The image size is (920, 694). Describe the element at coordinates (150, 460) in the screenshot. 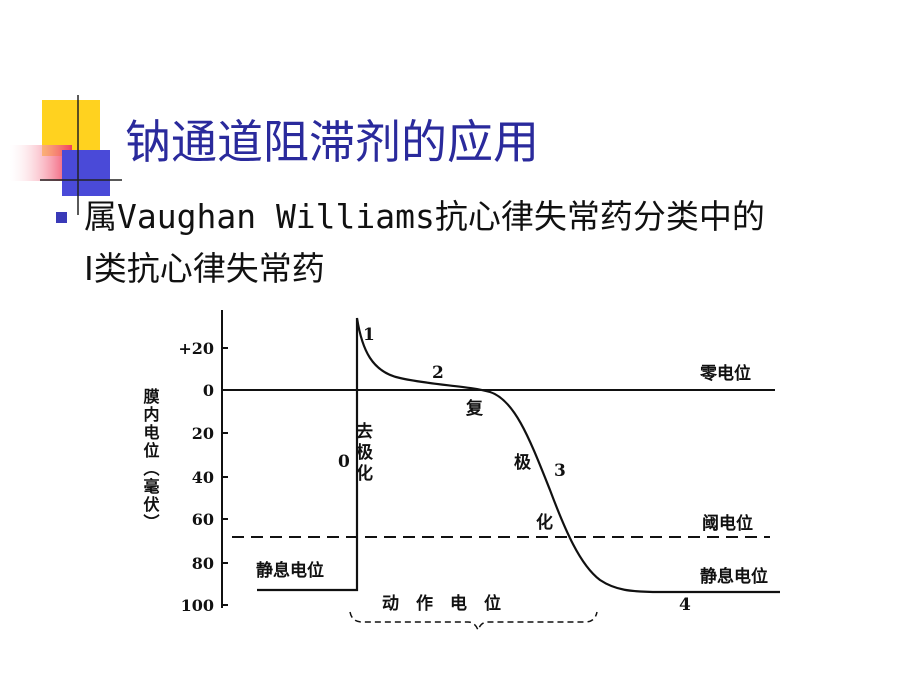

I see `y-axis-label: 膜内电位（毫伏）` at that location.